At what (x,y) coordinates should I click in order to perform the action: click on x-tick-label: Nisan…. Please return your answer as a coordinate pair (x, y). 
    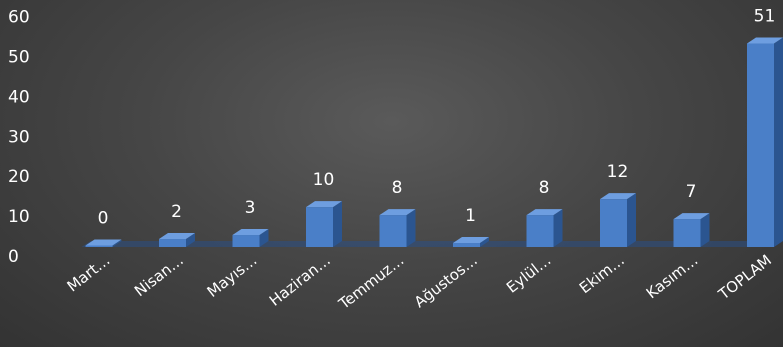
    Looking at the image, I should click on (159, 275).